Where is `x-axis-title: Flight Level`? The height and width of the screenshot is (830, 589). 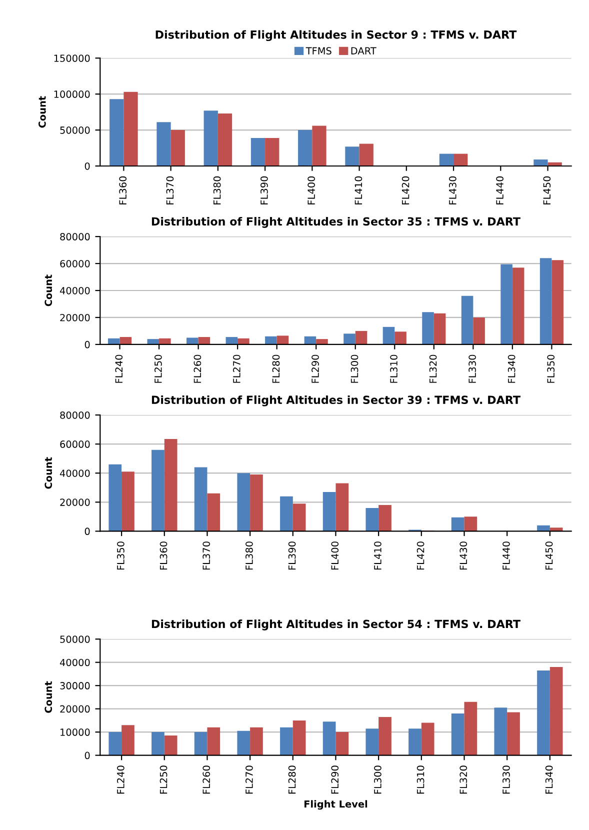
x-axis-title: Flight Level is located at coordinates (336, 805).